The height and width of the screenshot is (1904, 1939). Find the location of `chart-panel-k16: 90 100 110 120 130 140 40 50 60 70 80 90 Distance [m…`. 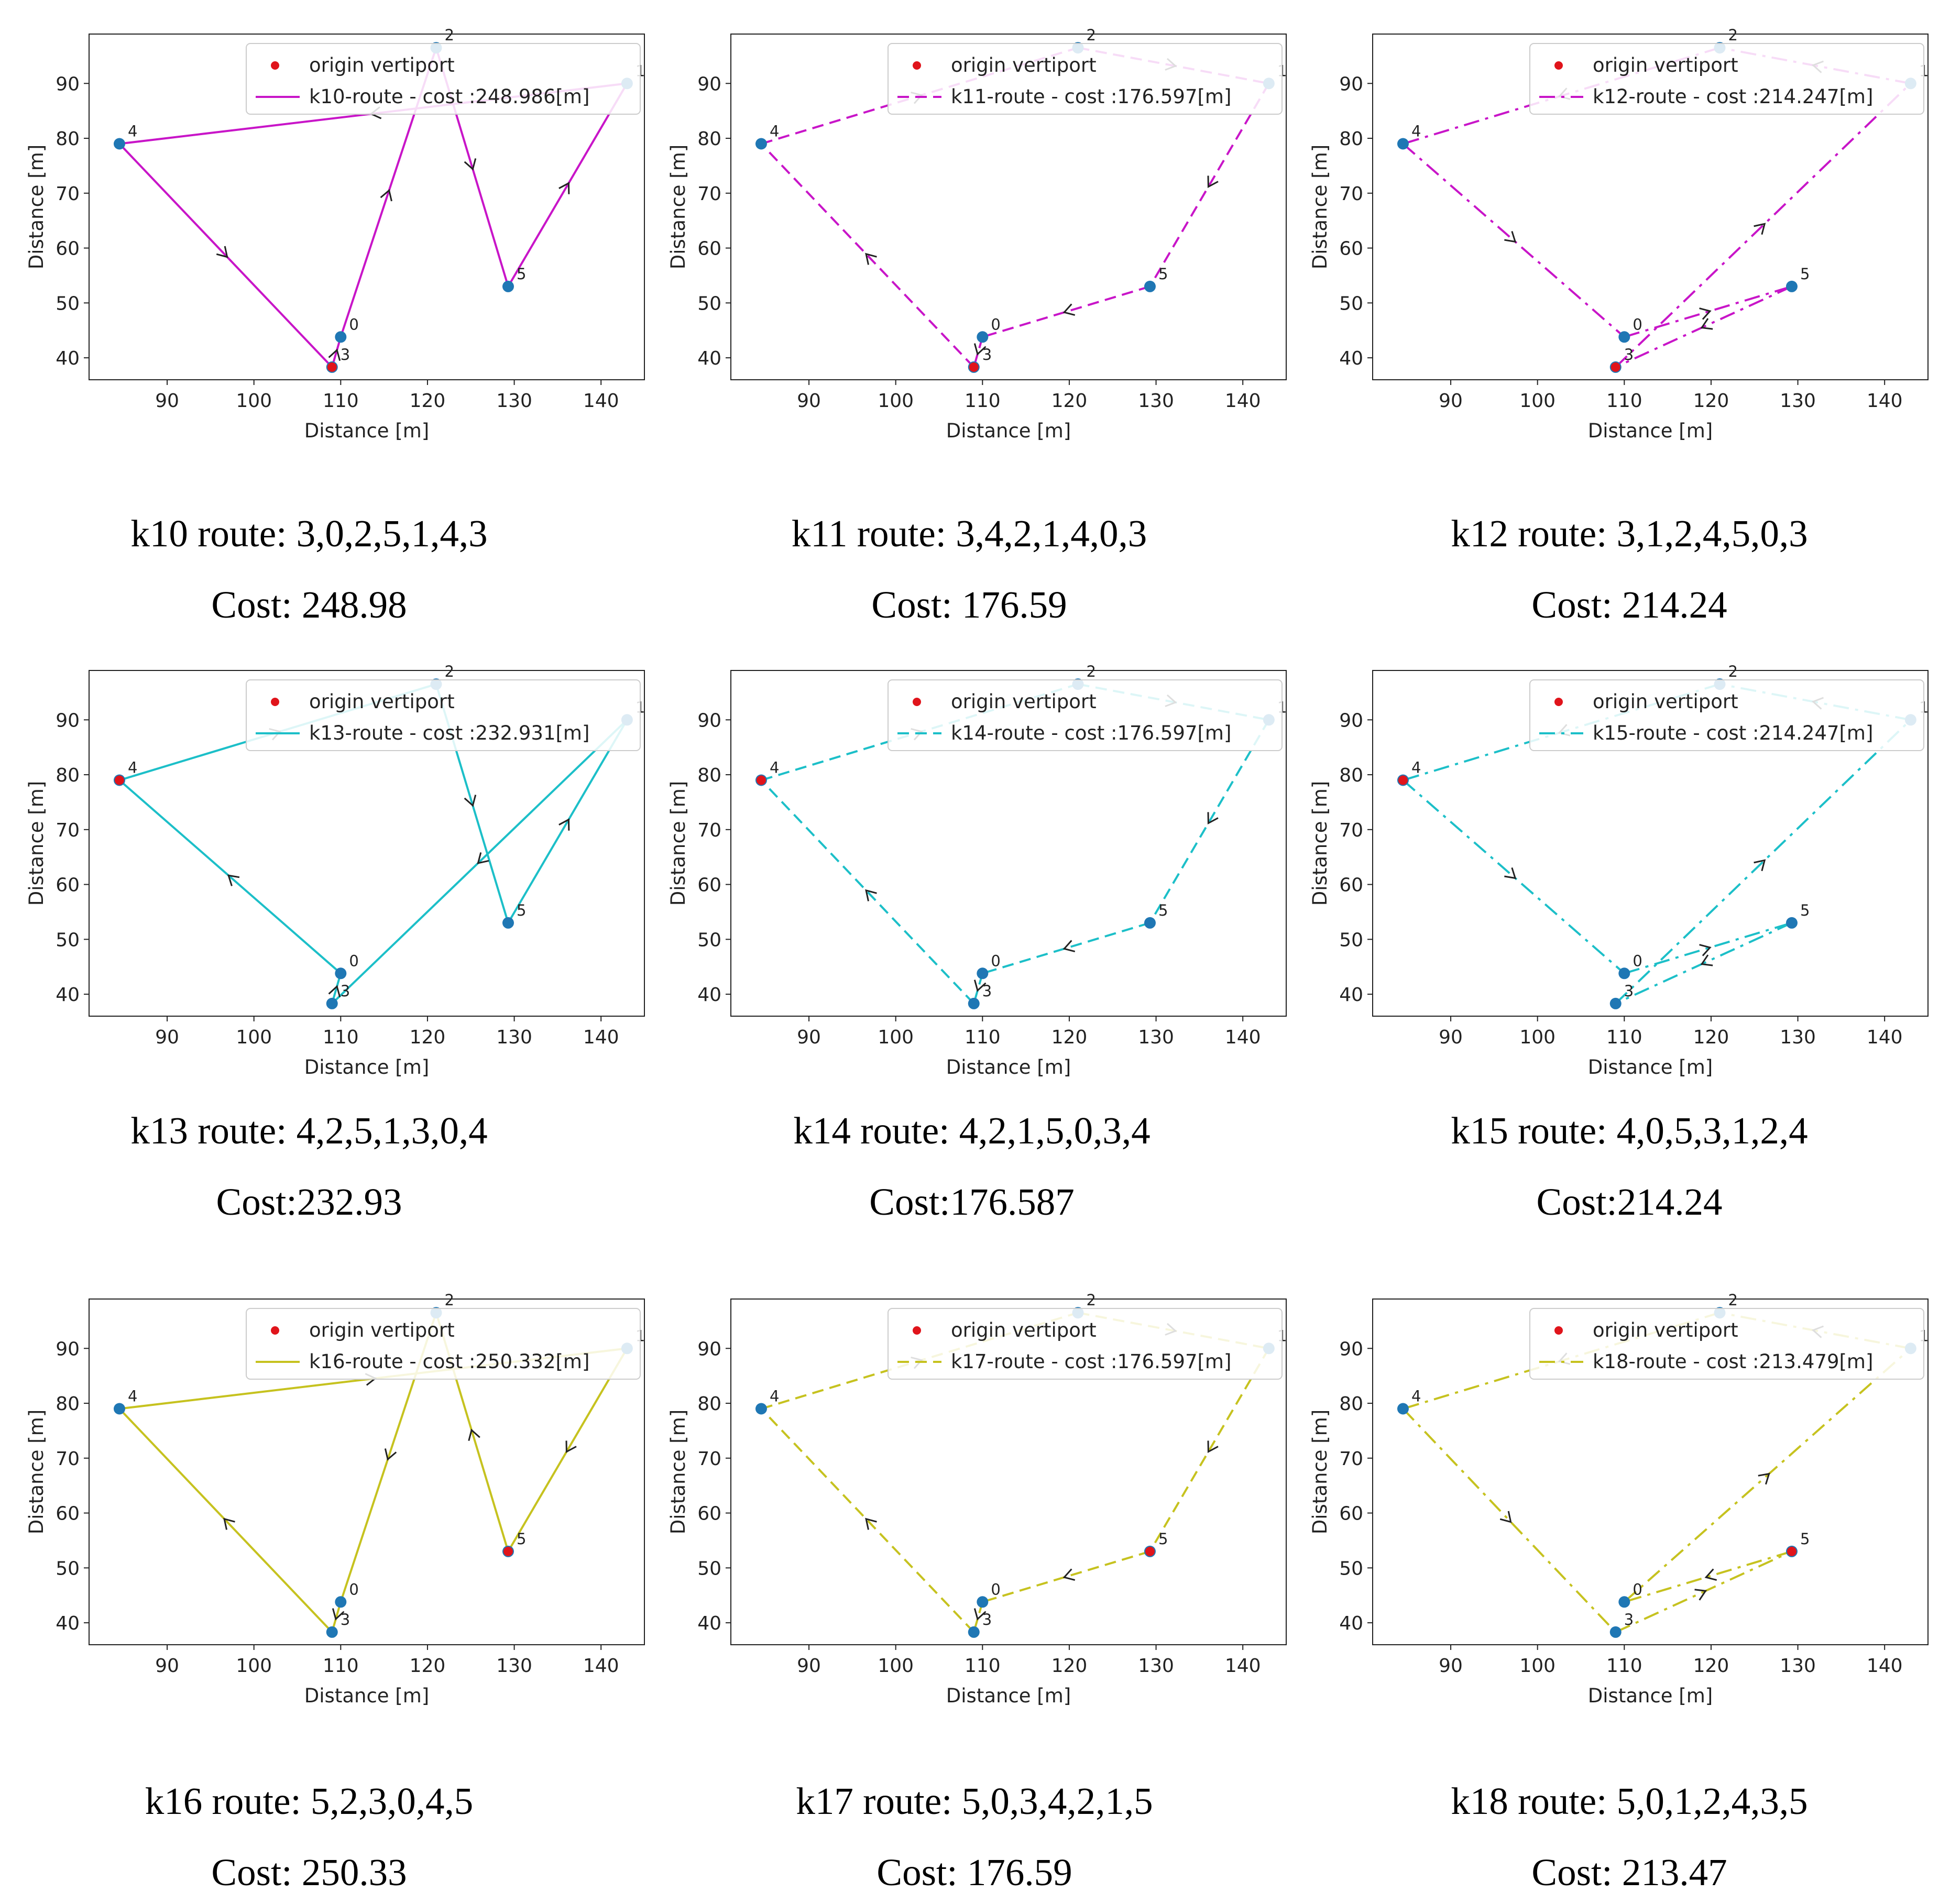

chart-panel-k16: 90 100 110 120 130 140 40 50 60 70 80 90 Distance [m… is located at coordinates (331, 1498).